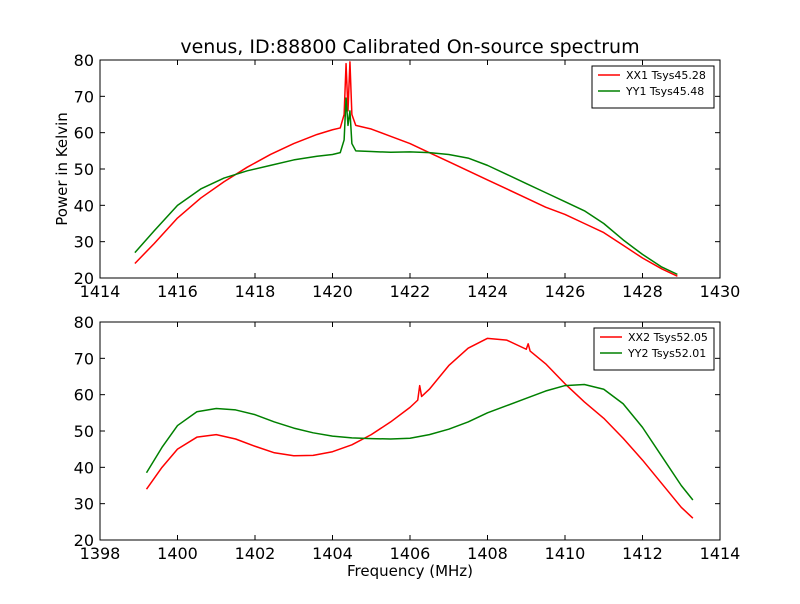 The width and height of the screenshot is (800, 604). Describe the element at coordinates (332, 553) in the screenshot. I see `x-tick-label: 1404` at that location.